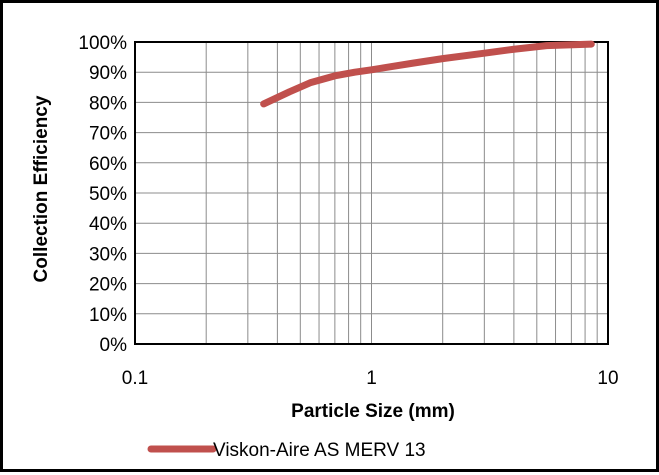 Image resolution: width=659 pixels, height=475 pixels. Describe the element at coordinates (135, 378) in the screenshot. I see `x-tick-label: 0.1` at that location.